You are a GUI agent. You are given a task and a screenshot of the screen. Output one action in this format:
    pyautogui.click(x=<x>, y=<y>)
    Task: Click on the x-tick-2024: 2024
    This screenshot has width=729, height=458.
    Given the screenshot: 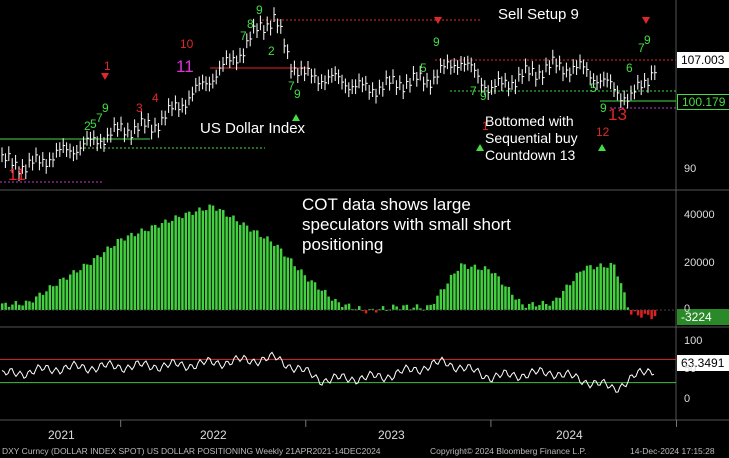 What is the action you would take?
    pyautogui.click(x=569, y=435)
    